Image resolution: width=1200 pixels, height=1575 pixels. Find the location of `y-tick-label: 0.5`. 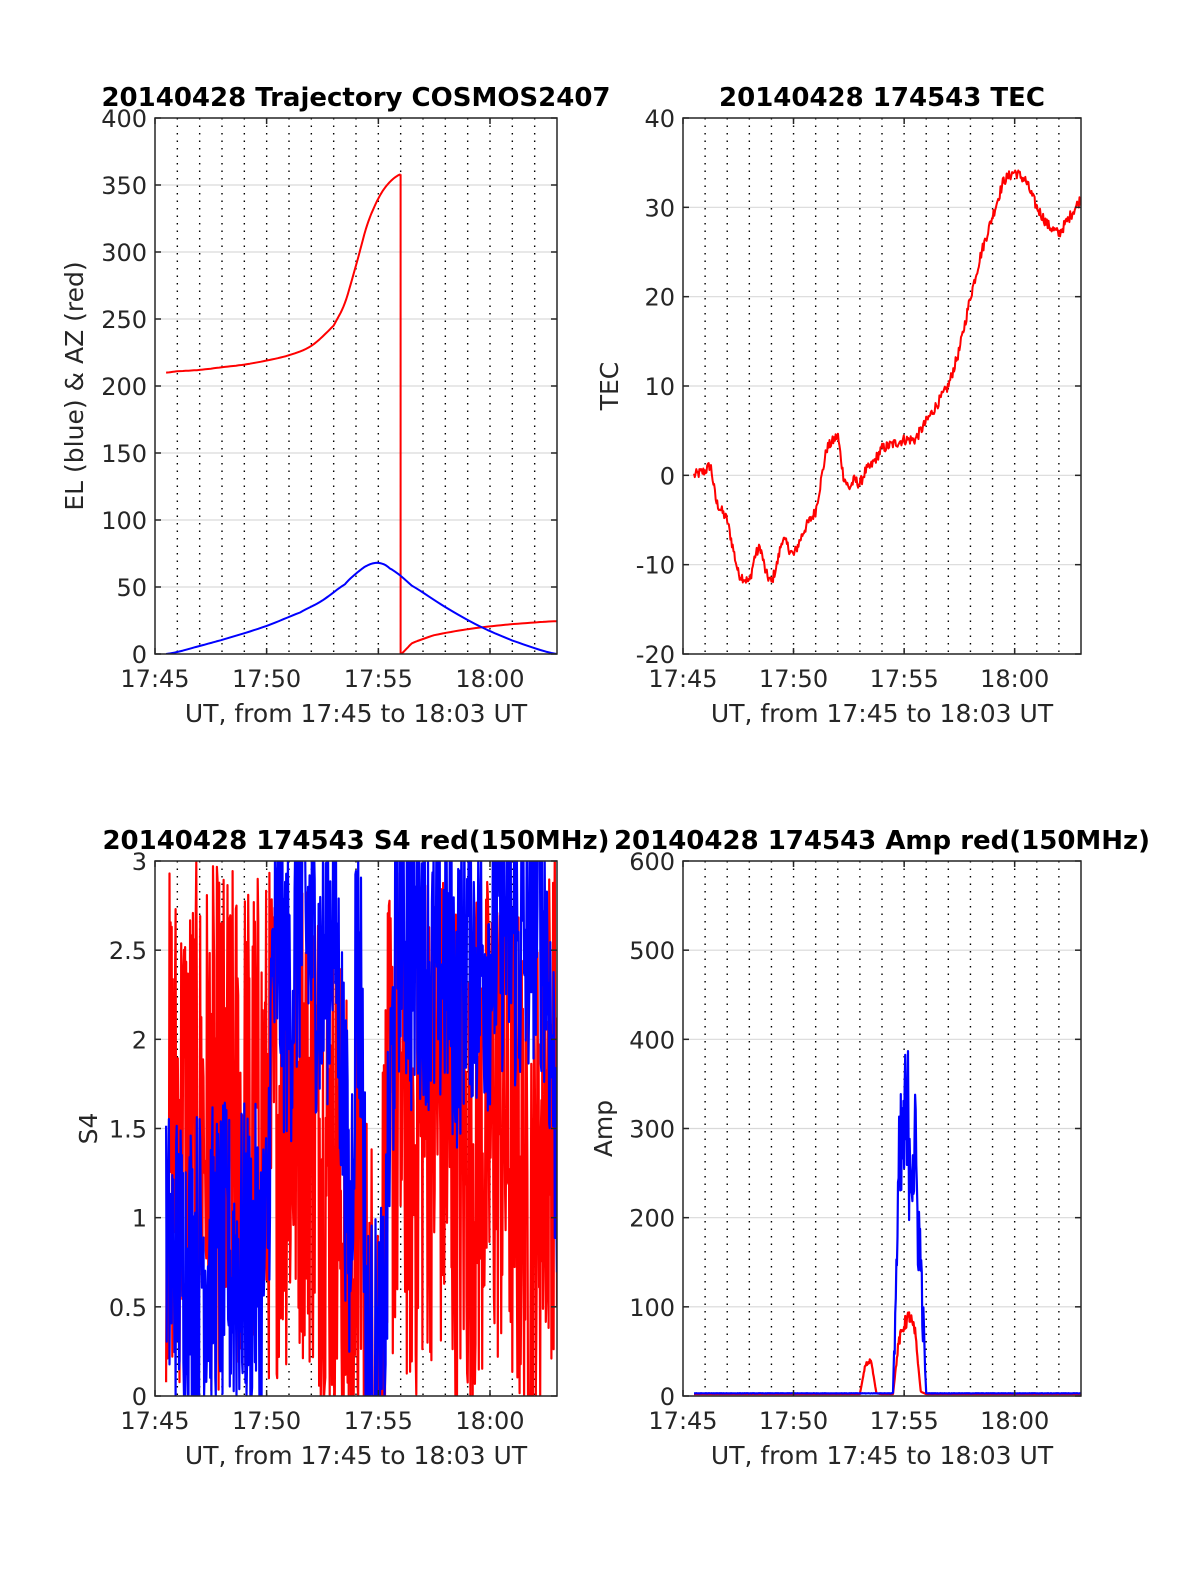

y-tick-label: 0.5 is located at coordinates (128, 1308).